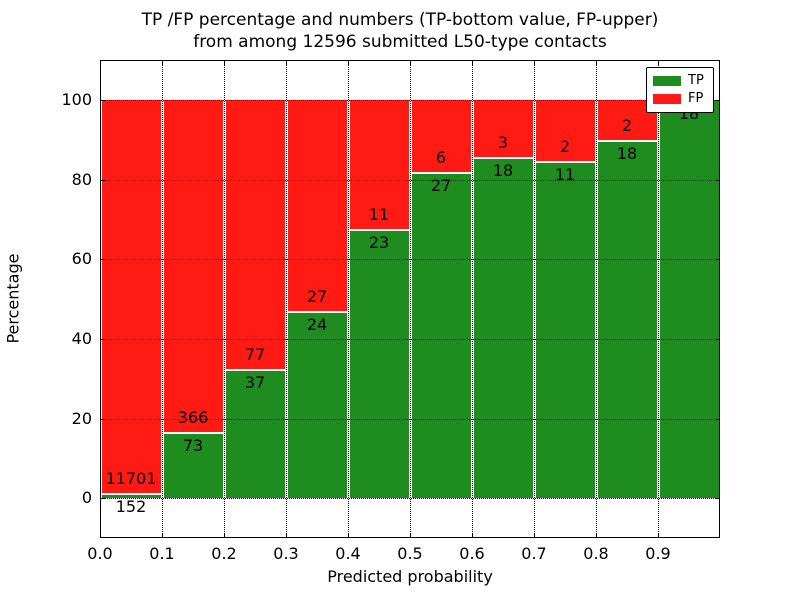  Describe the element at coordinates (100, 553) in the screenshot. I see `x-tick-label: 0.0` at that location.